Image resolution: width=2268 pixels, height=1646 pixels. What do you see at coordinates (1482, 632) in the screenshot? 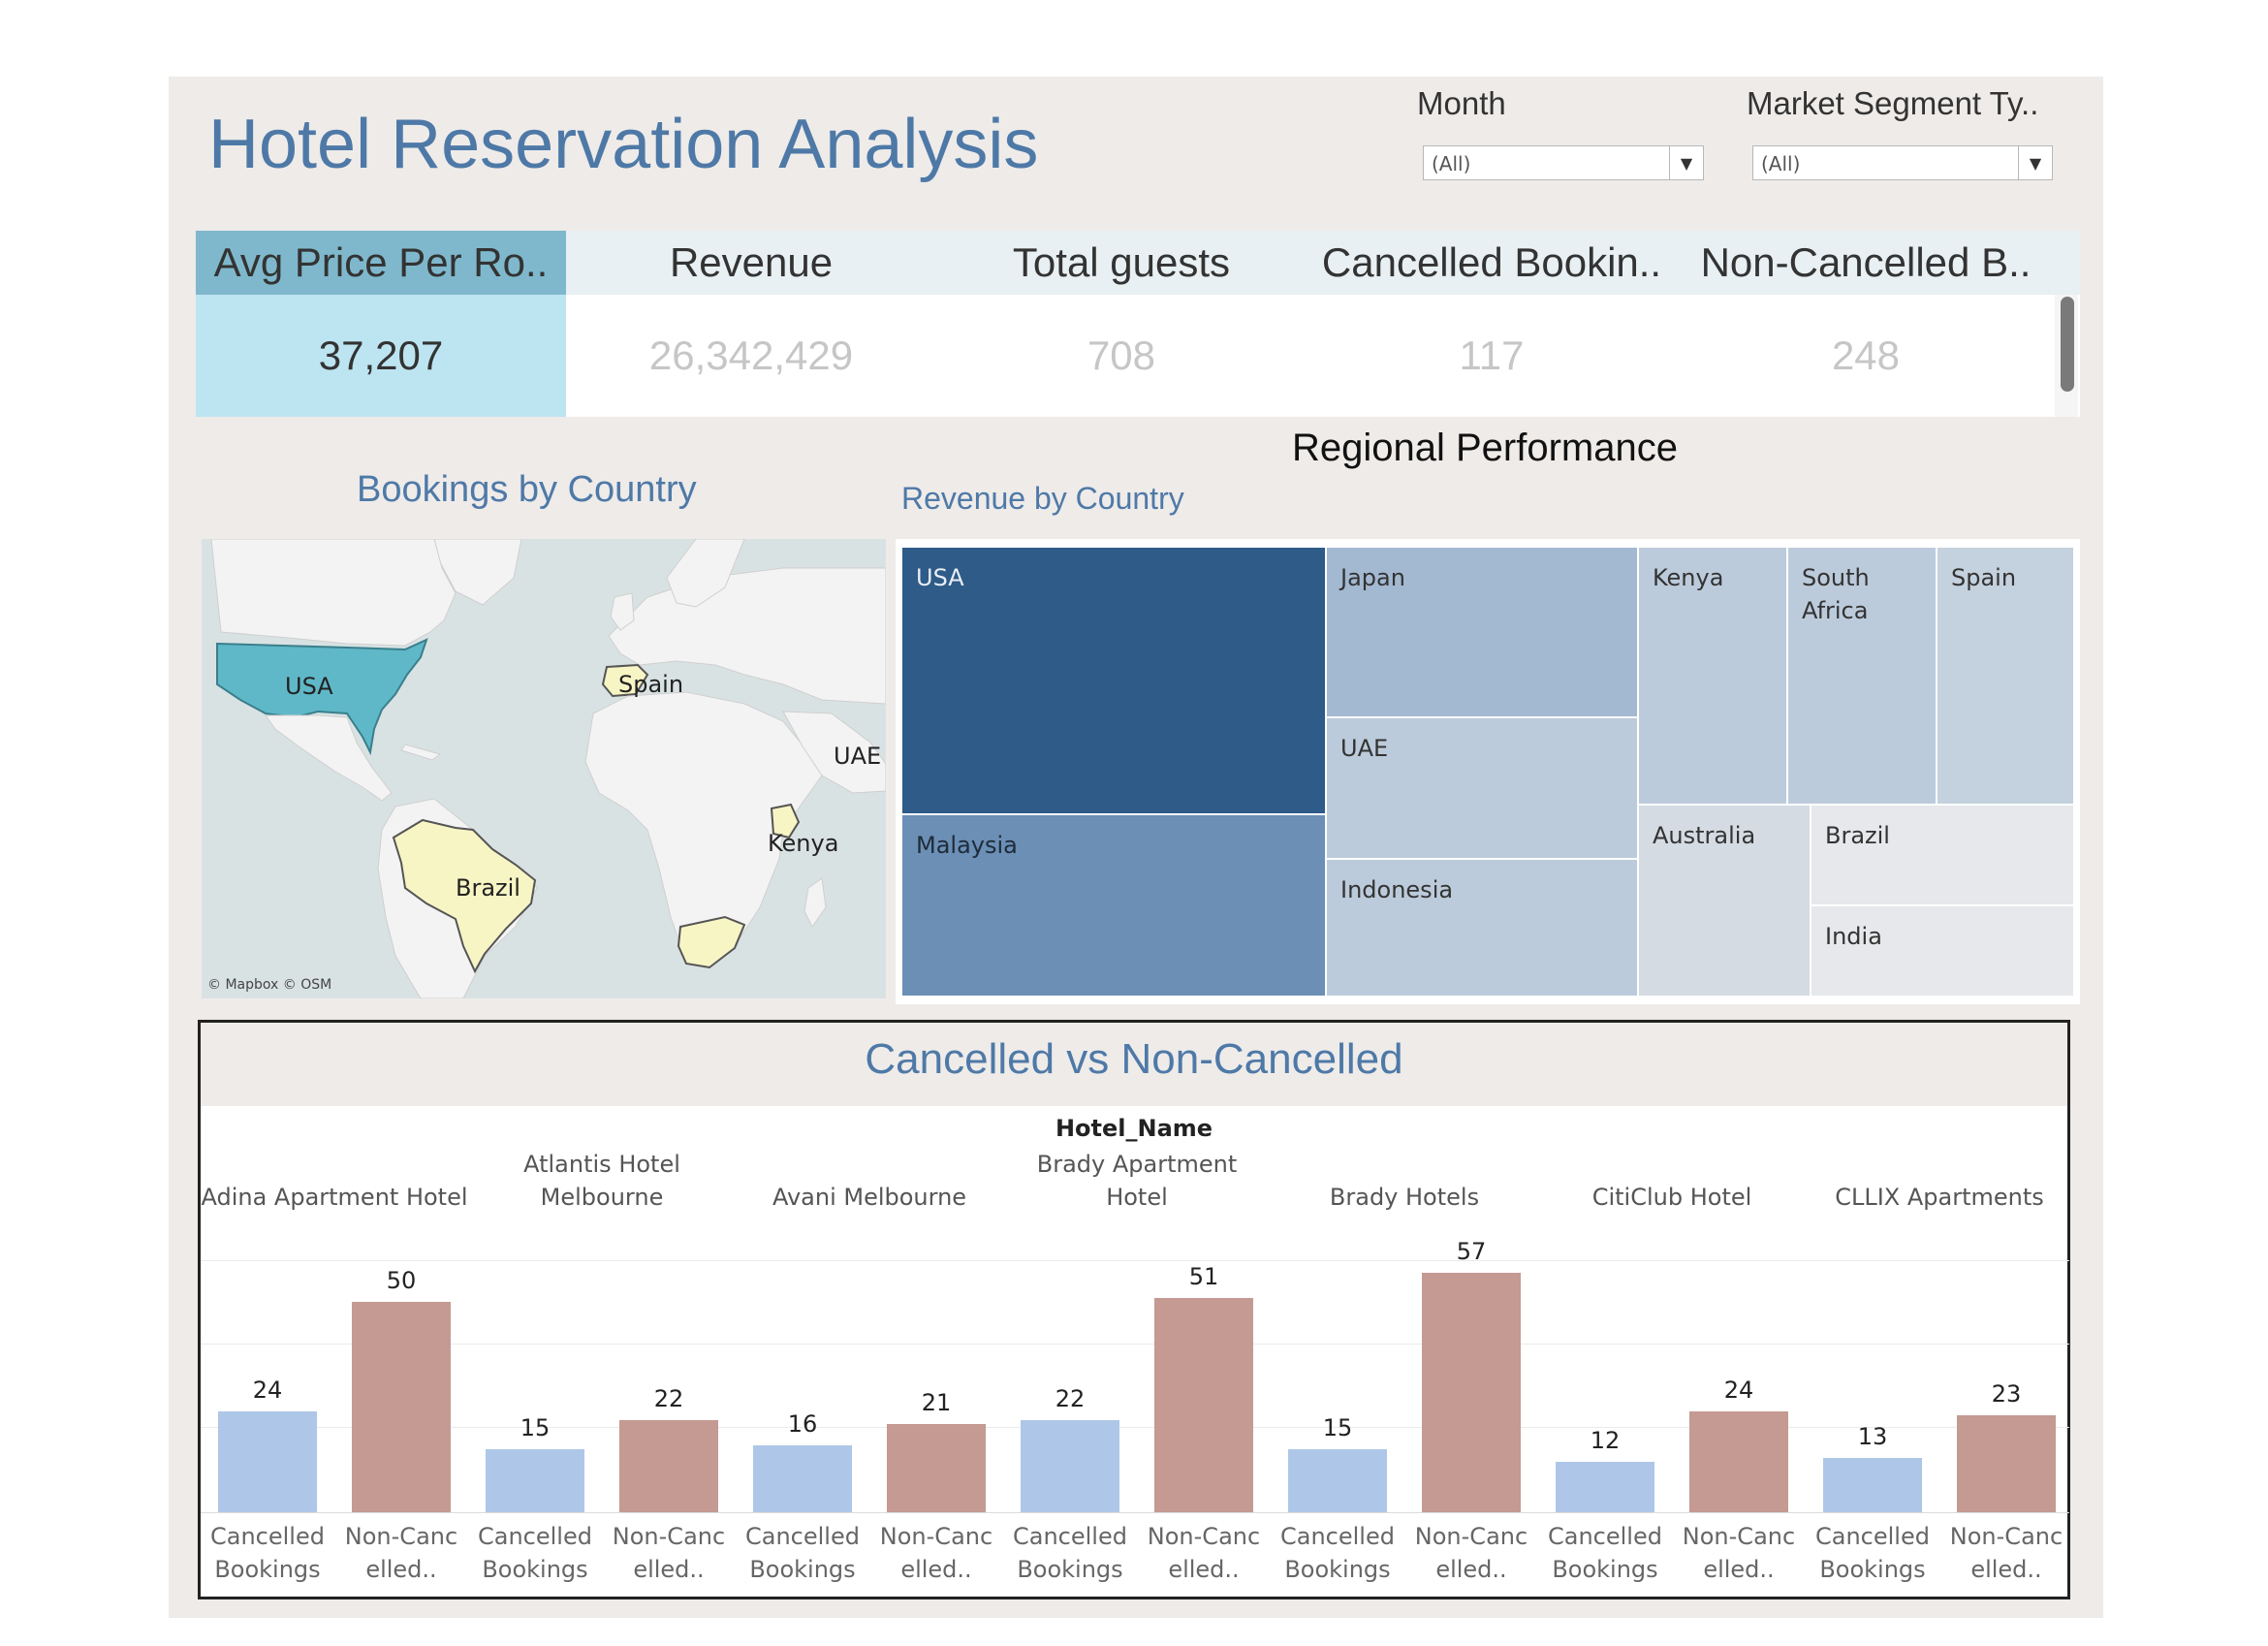
I see `treemap-cell-japan: Japan` at bounding box center [1482, 632].